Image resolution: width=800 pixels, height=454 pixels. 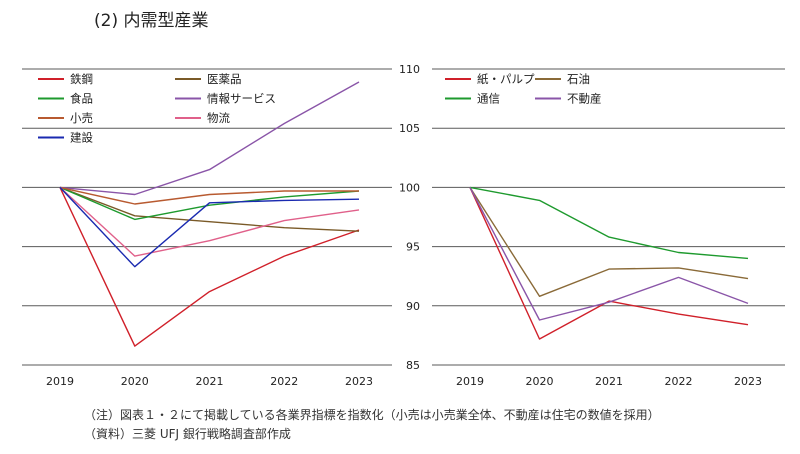 I want to click on legend-label-物流: 物流, so click(x=218, y=118).